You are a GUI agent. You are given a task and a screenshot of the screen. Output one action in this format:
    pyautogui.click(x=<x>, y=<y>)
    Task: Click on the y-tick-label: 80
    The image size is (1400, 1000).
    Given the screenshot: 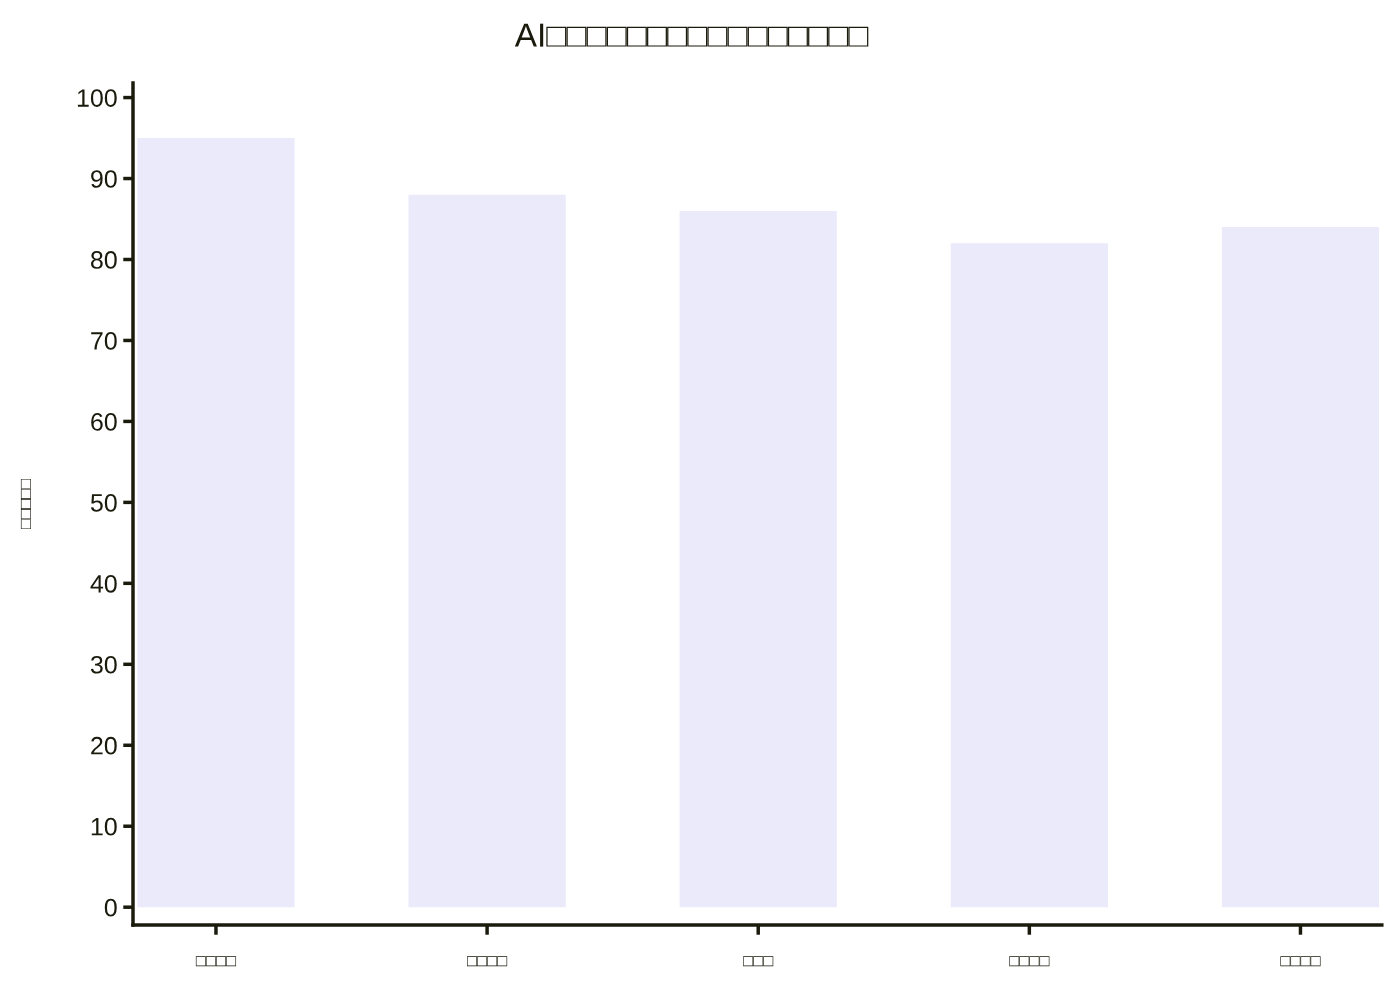 What is the action you would take?
    pyautogui.click(x=104, y=260)
    